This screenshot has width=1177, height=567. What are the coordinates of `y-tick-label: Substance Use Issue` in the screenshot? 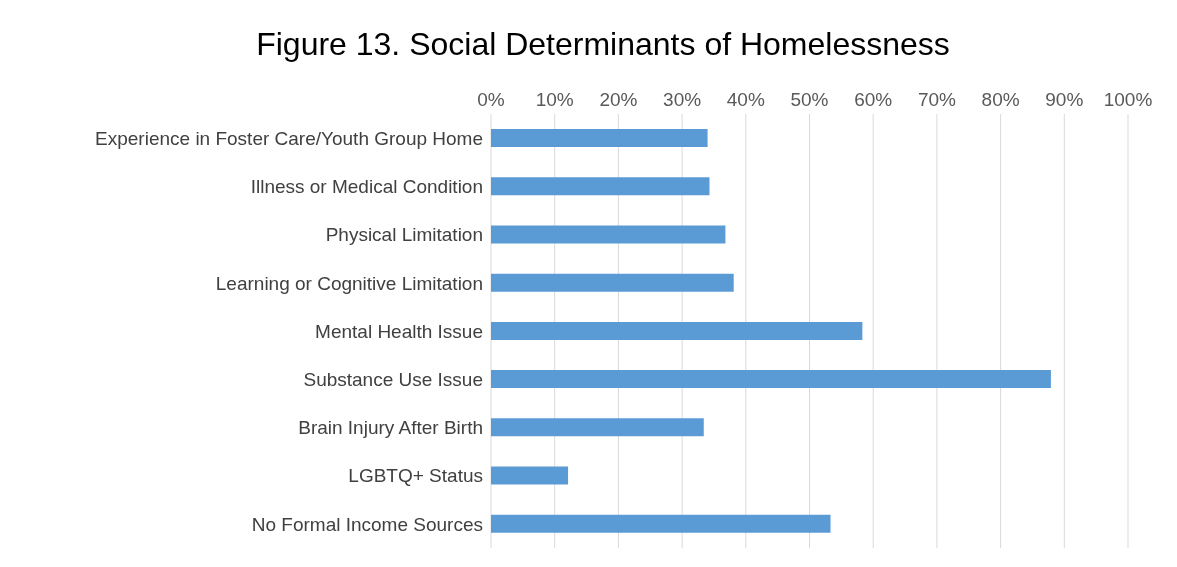 It's located at (393, 379).